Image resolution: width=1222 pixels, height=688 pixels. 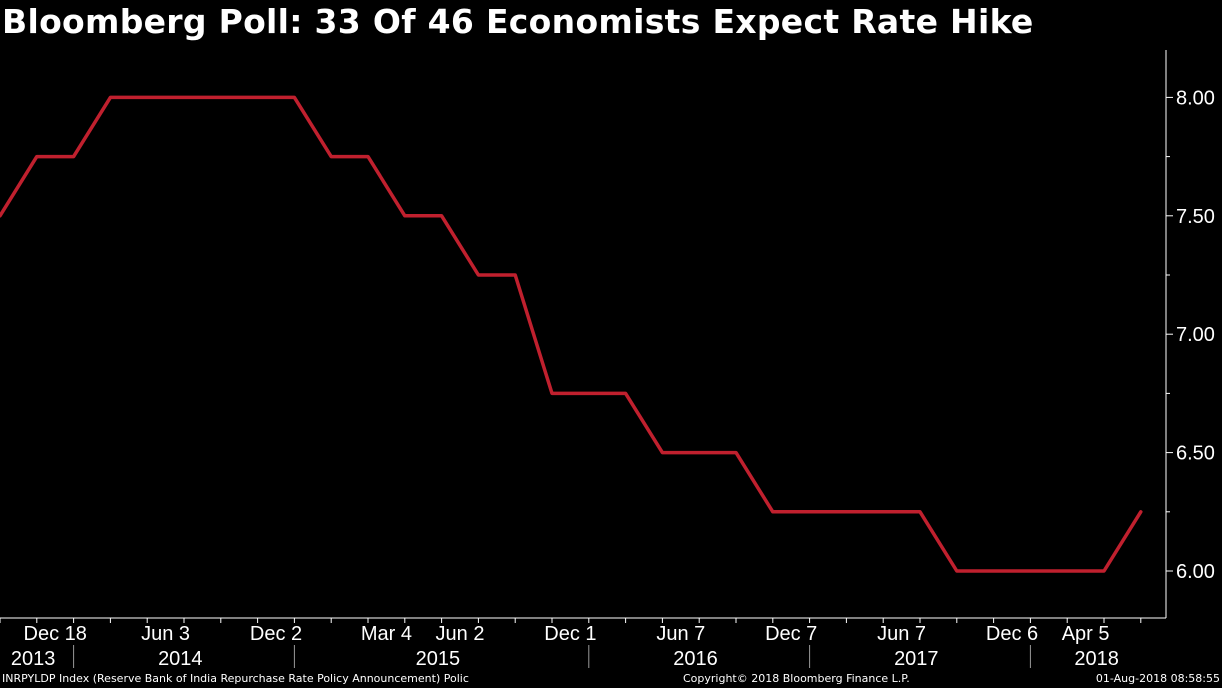 I want to click on y-tick-label: 8.00, so click(x=1195, y=98).